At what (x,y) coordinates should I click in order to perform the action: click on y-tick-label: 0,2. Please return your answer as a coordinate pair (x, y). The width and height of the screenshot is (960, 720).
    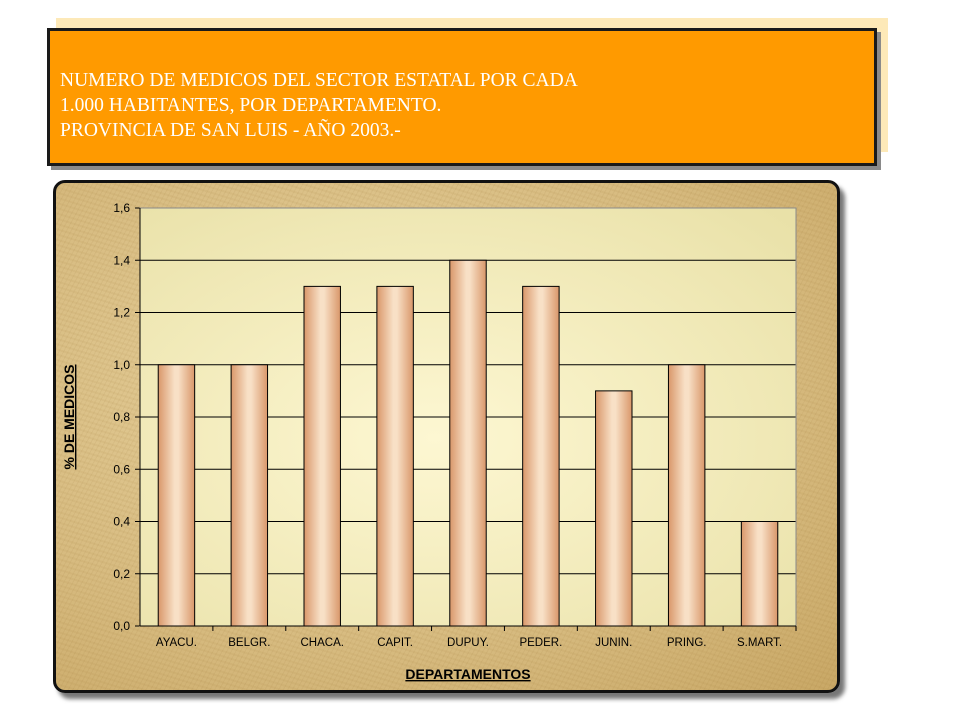
    Looking at the image, I should click on (121, 574).